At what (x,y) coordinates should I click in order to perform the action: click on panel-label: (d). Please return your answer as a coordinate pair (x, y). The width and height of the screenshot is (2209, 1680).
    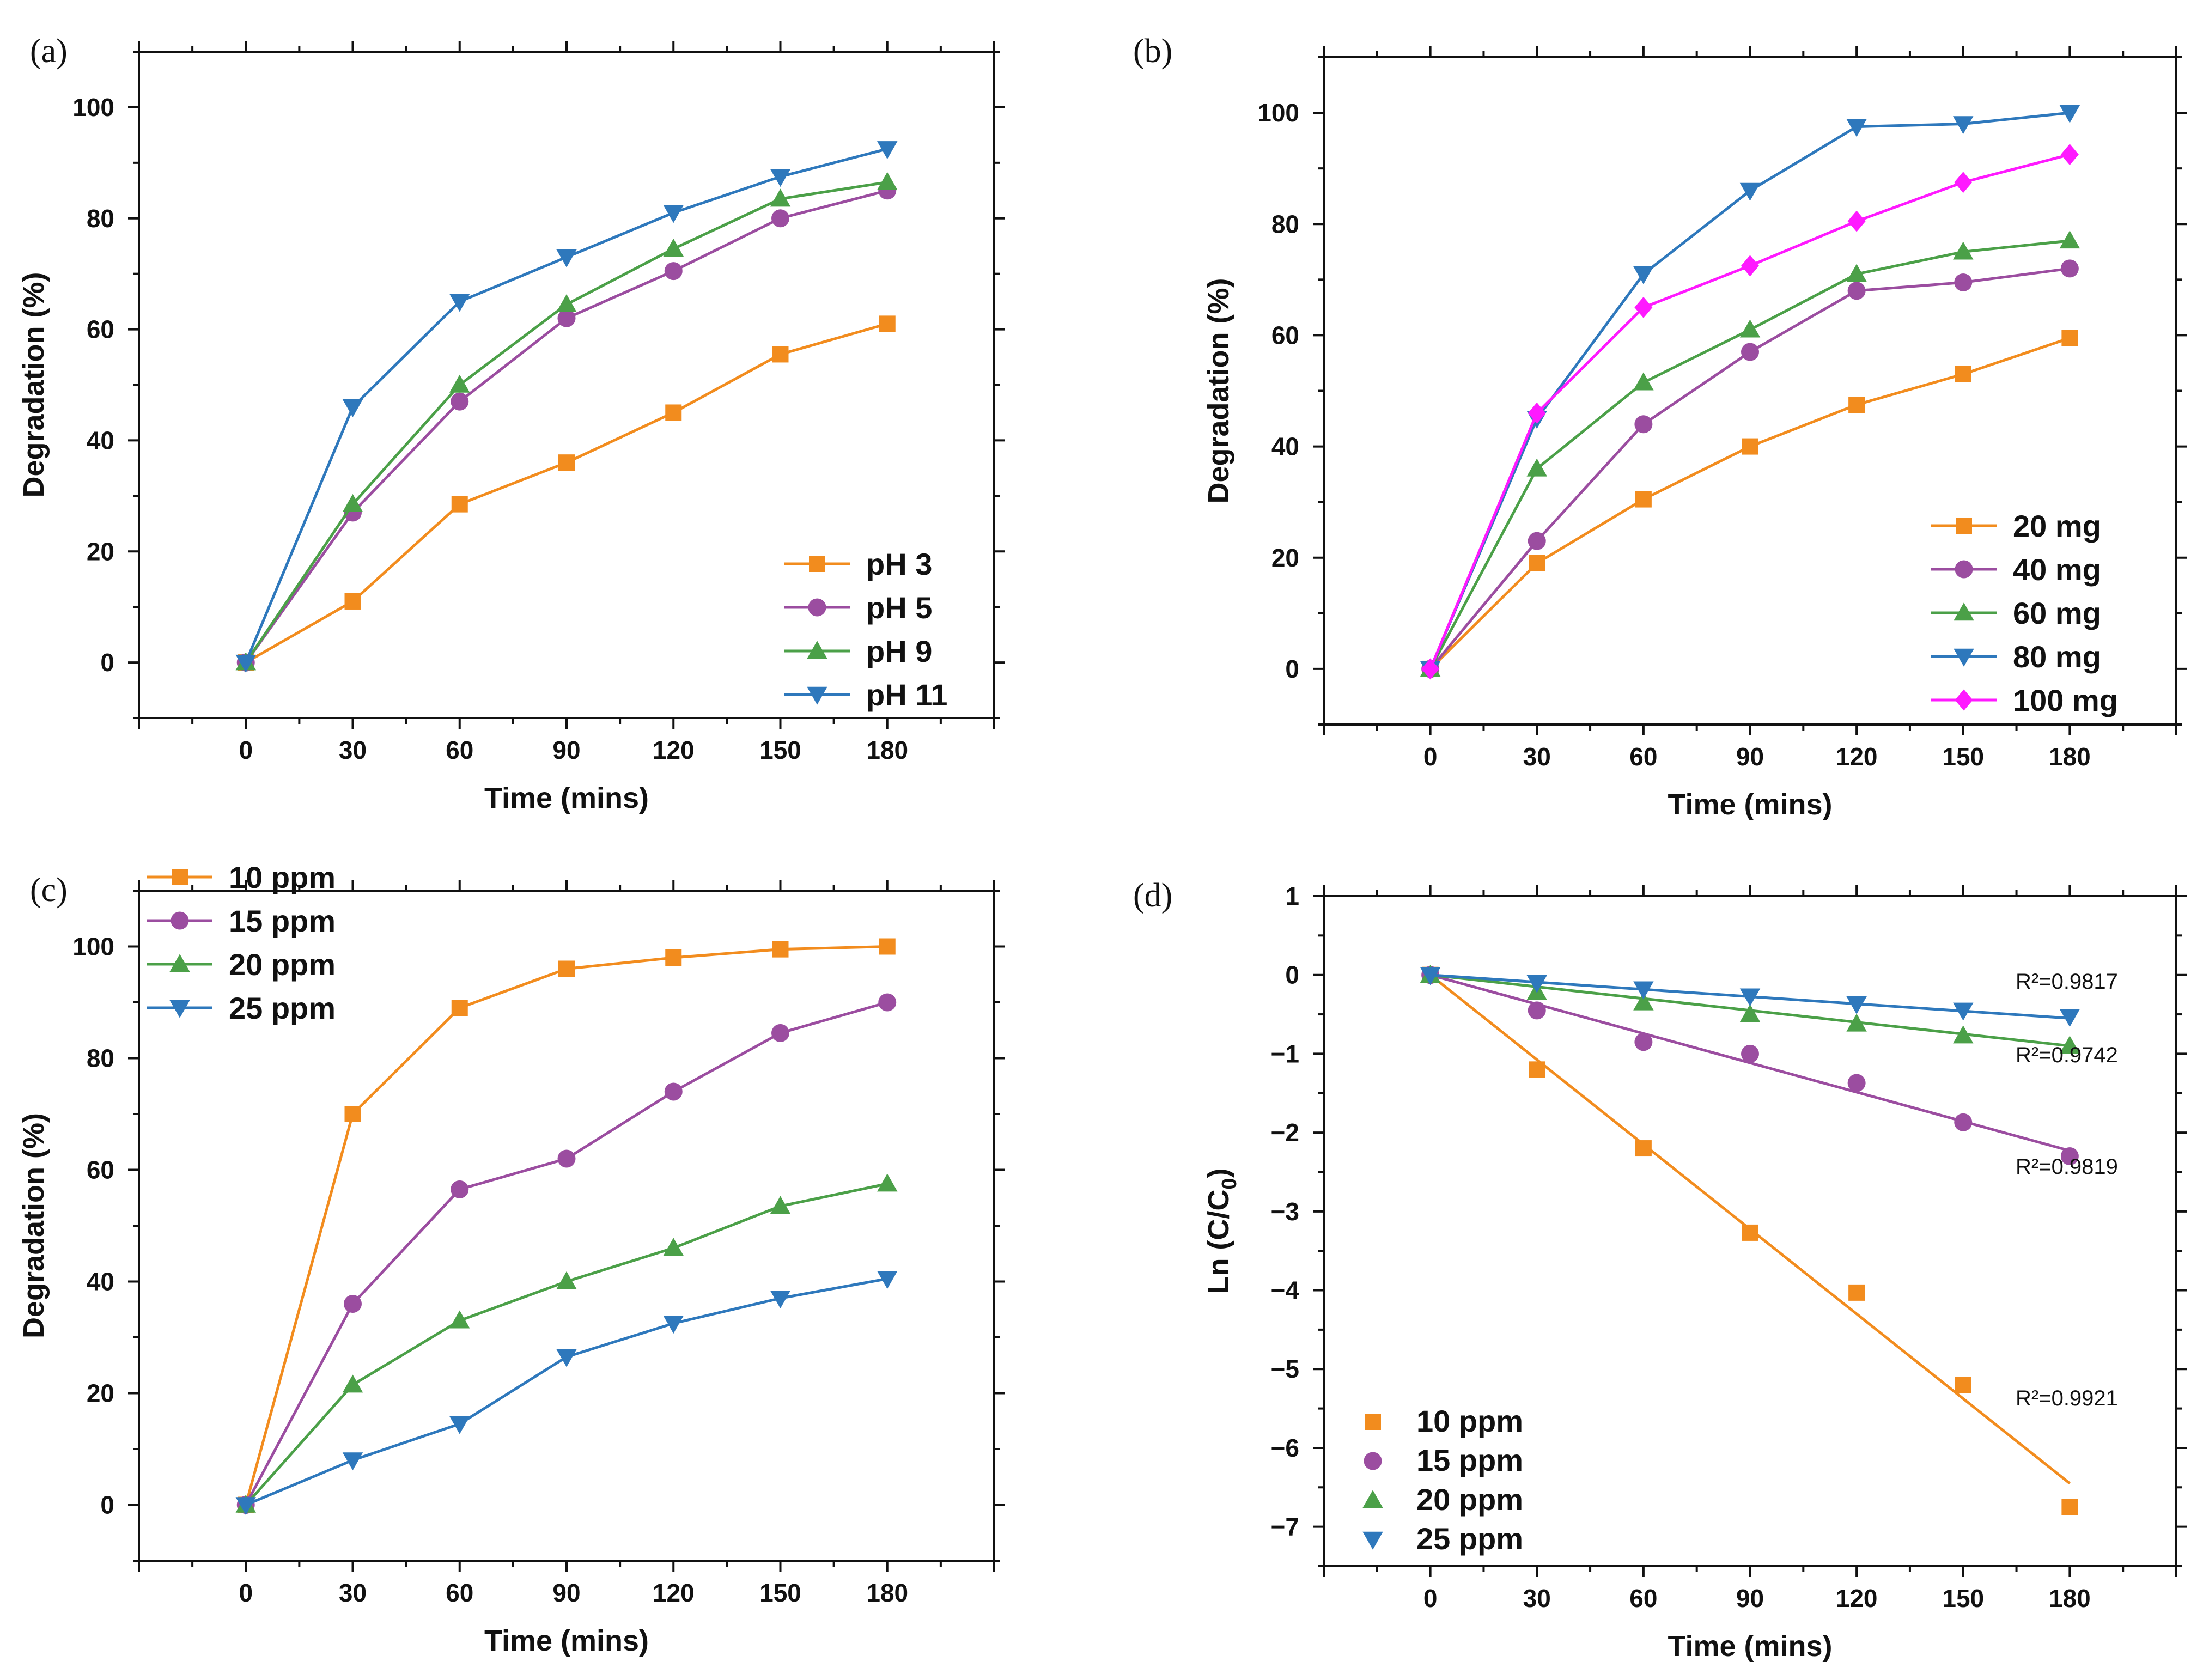
    Looking at the image, I should click on (1152, 895).